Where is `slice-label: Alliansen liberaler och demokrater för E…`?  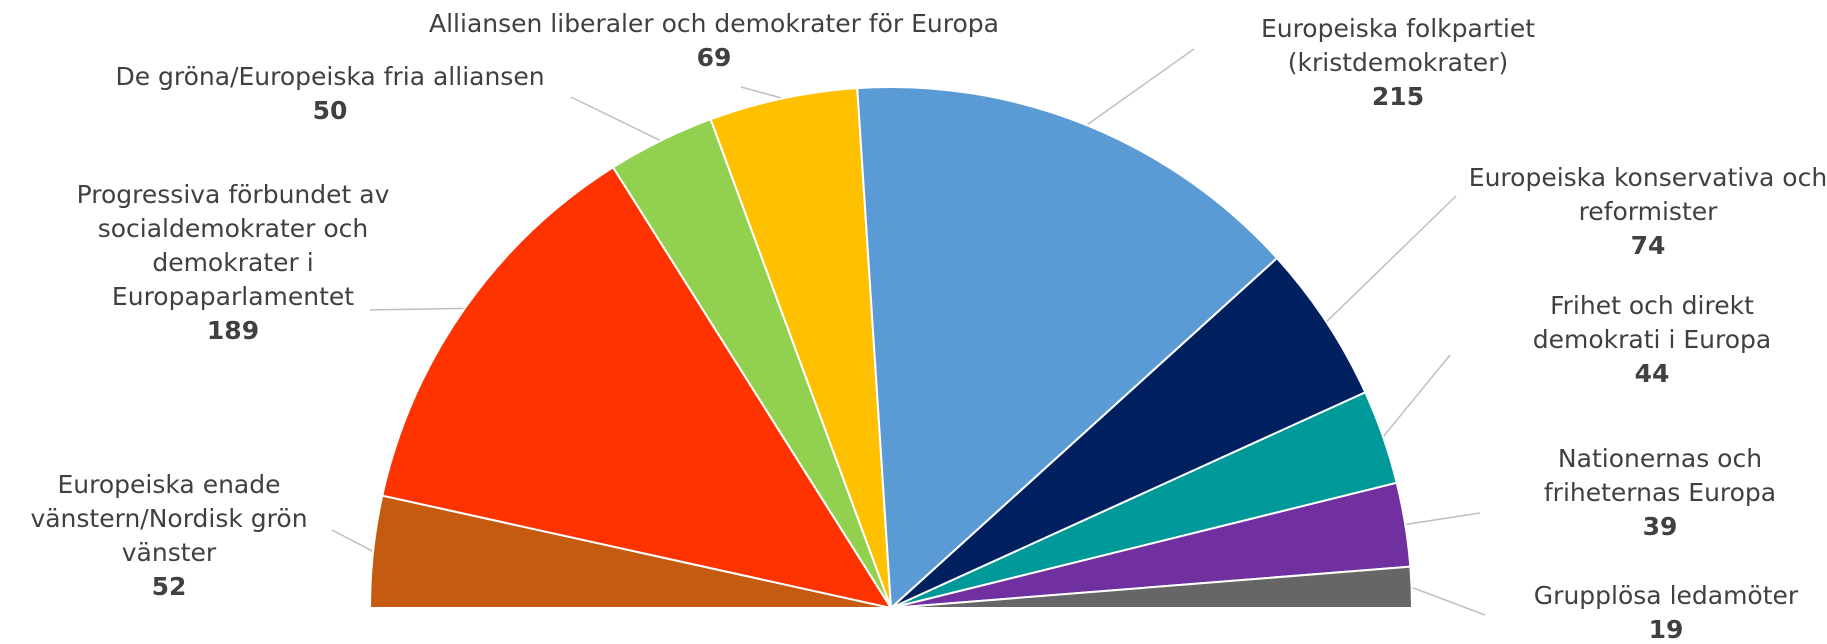 slice-label: Alliansen liberaler och demokrater för E… is located at coordinates (714, 23).